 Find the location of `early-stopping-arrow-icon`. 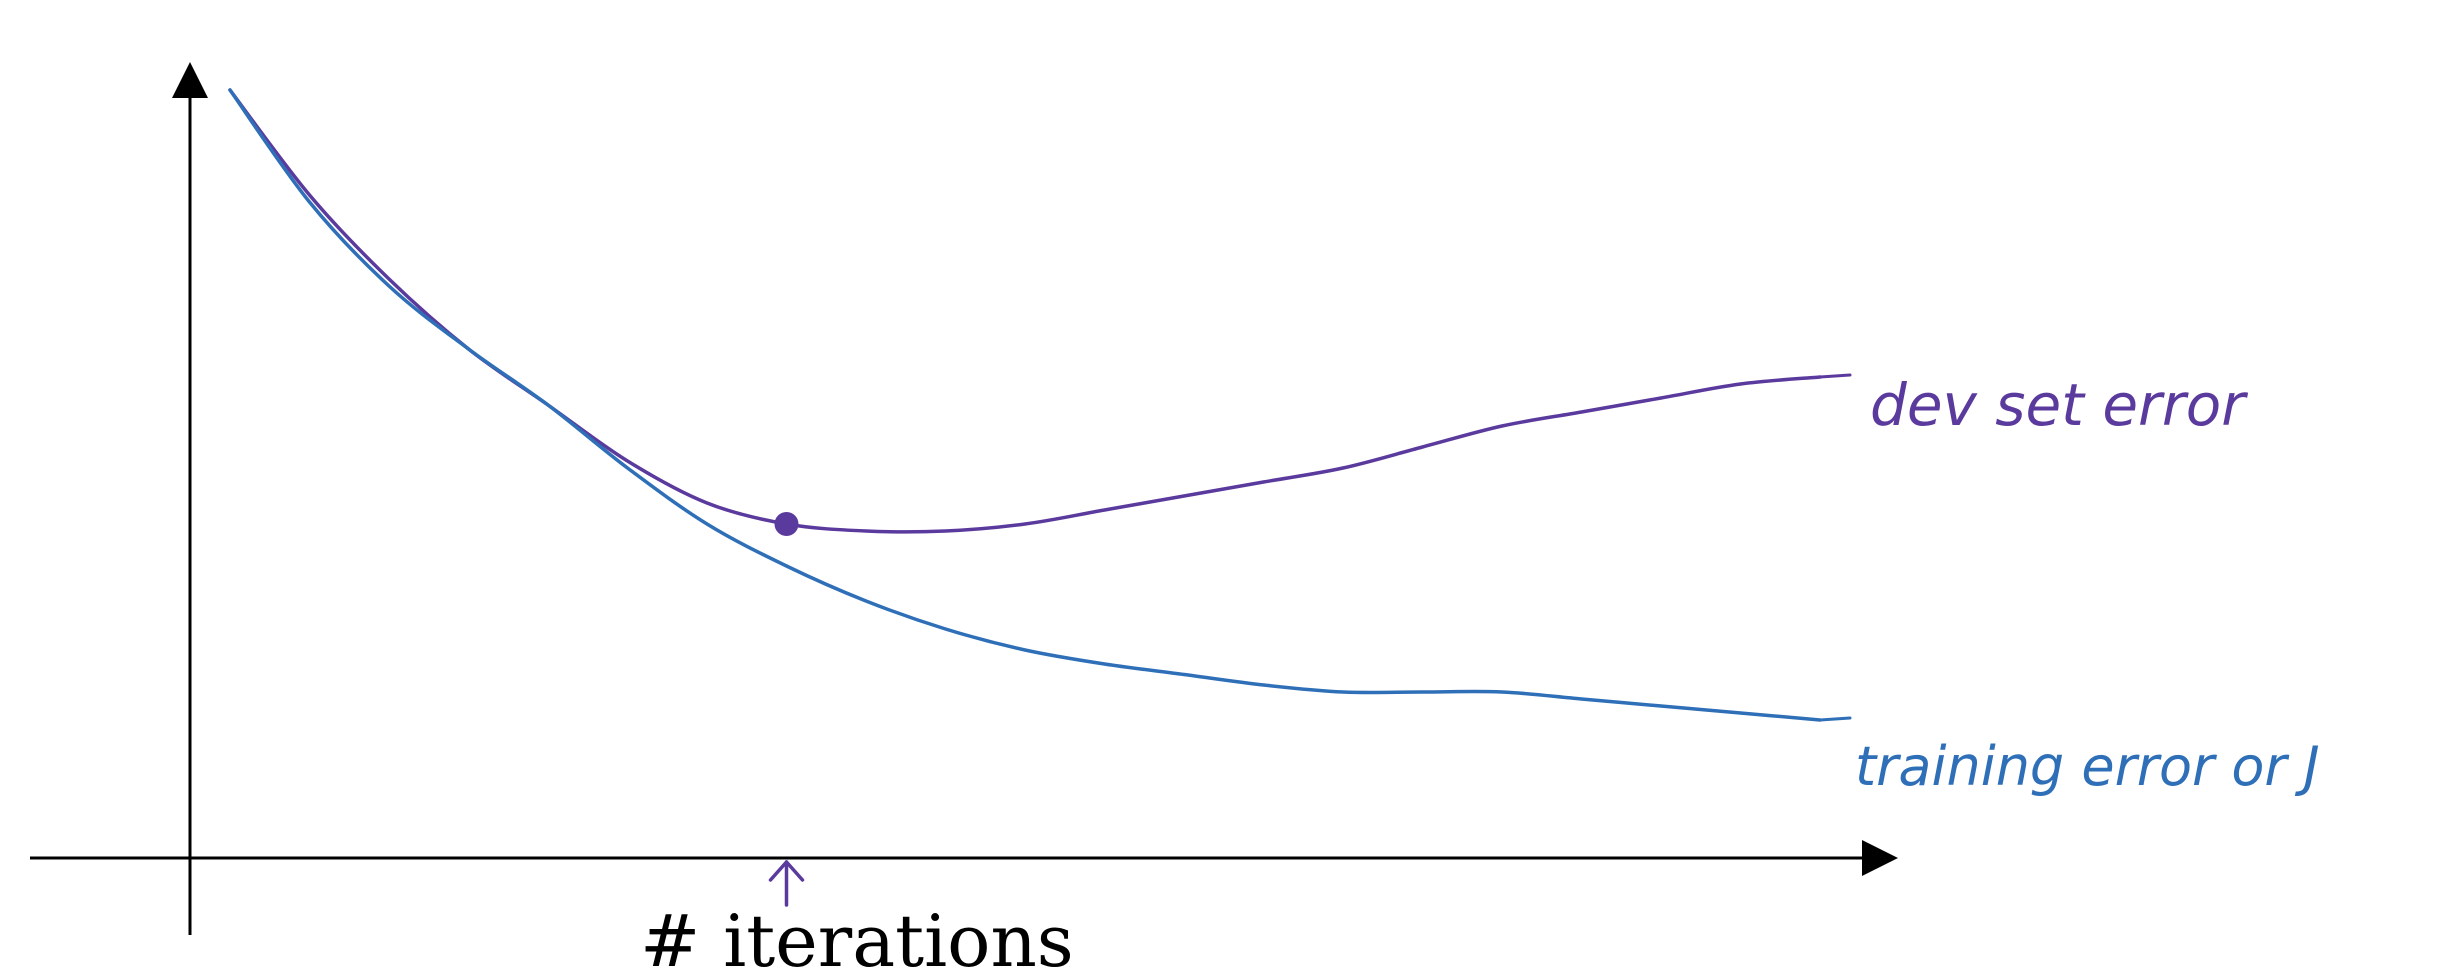

early-stopping-arrow-icon is located at coordinates (786, 883).